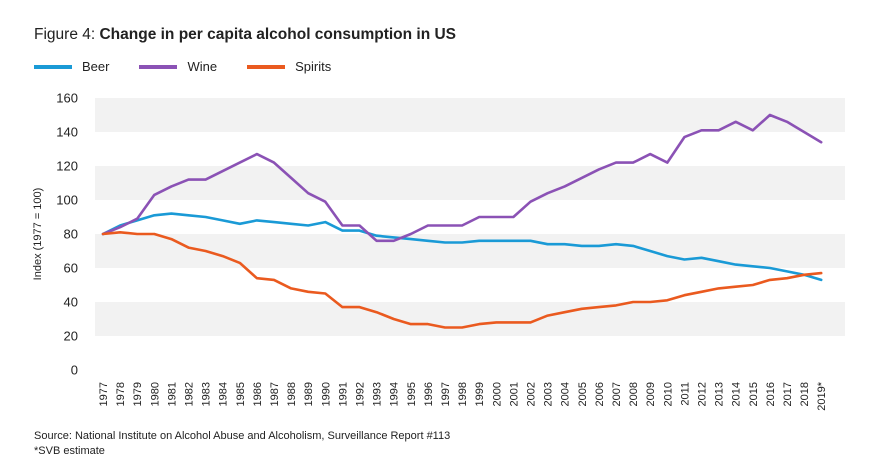  What do you see at coordinates (202, 66) in the screenshot?
I see `legend-label-wine: Wine` at bounding box center [202, 66].